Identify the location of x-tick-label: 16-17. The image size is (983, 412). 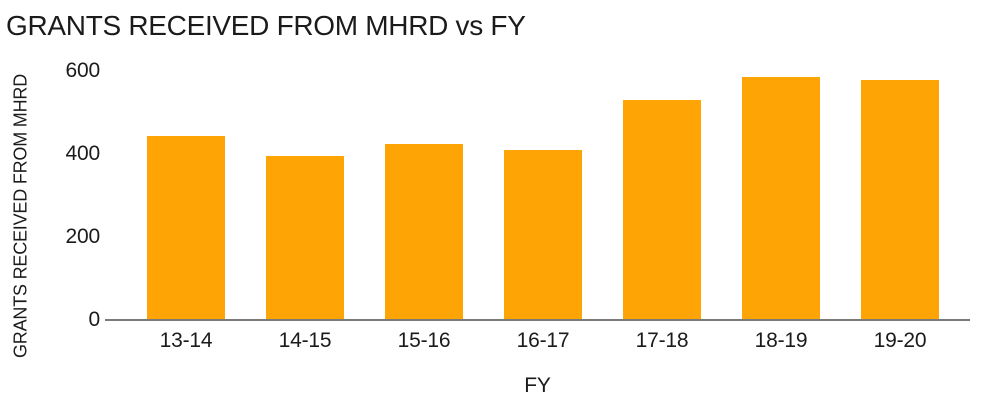
(543, 340).